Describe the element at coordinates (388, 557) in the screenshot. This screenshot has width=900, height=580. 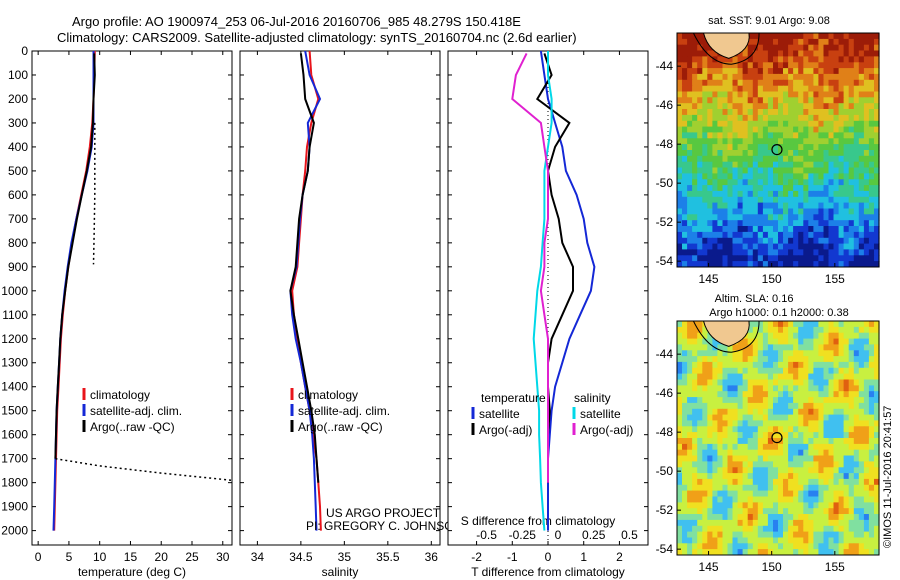
I see `xtick-label: 35.5` at that location.